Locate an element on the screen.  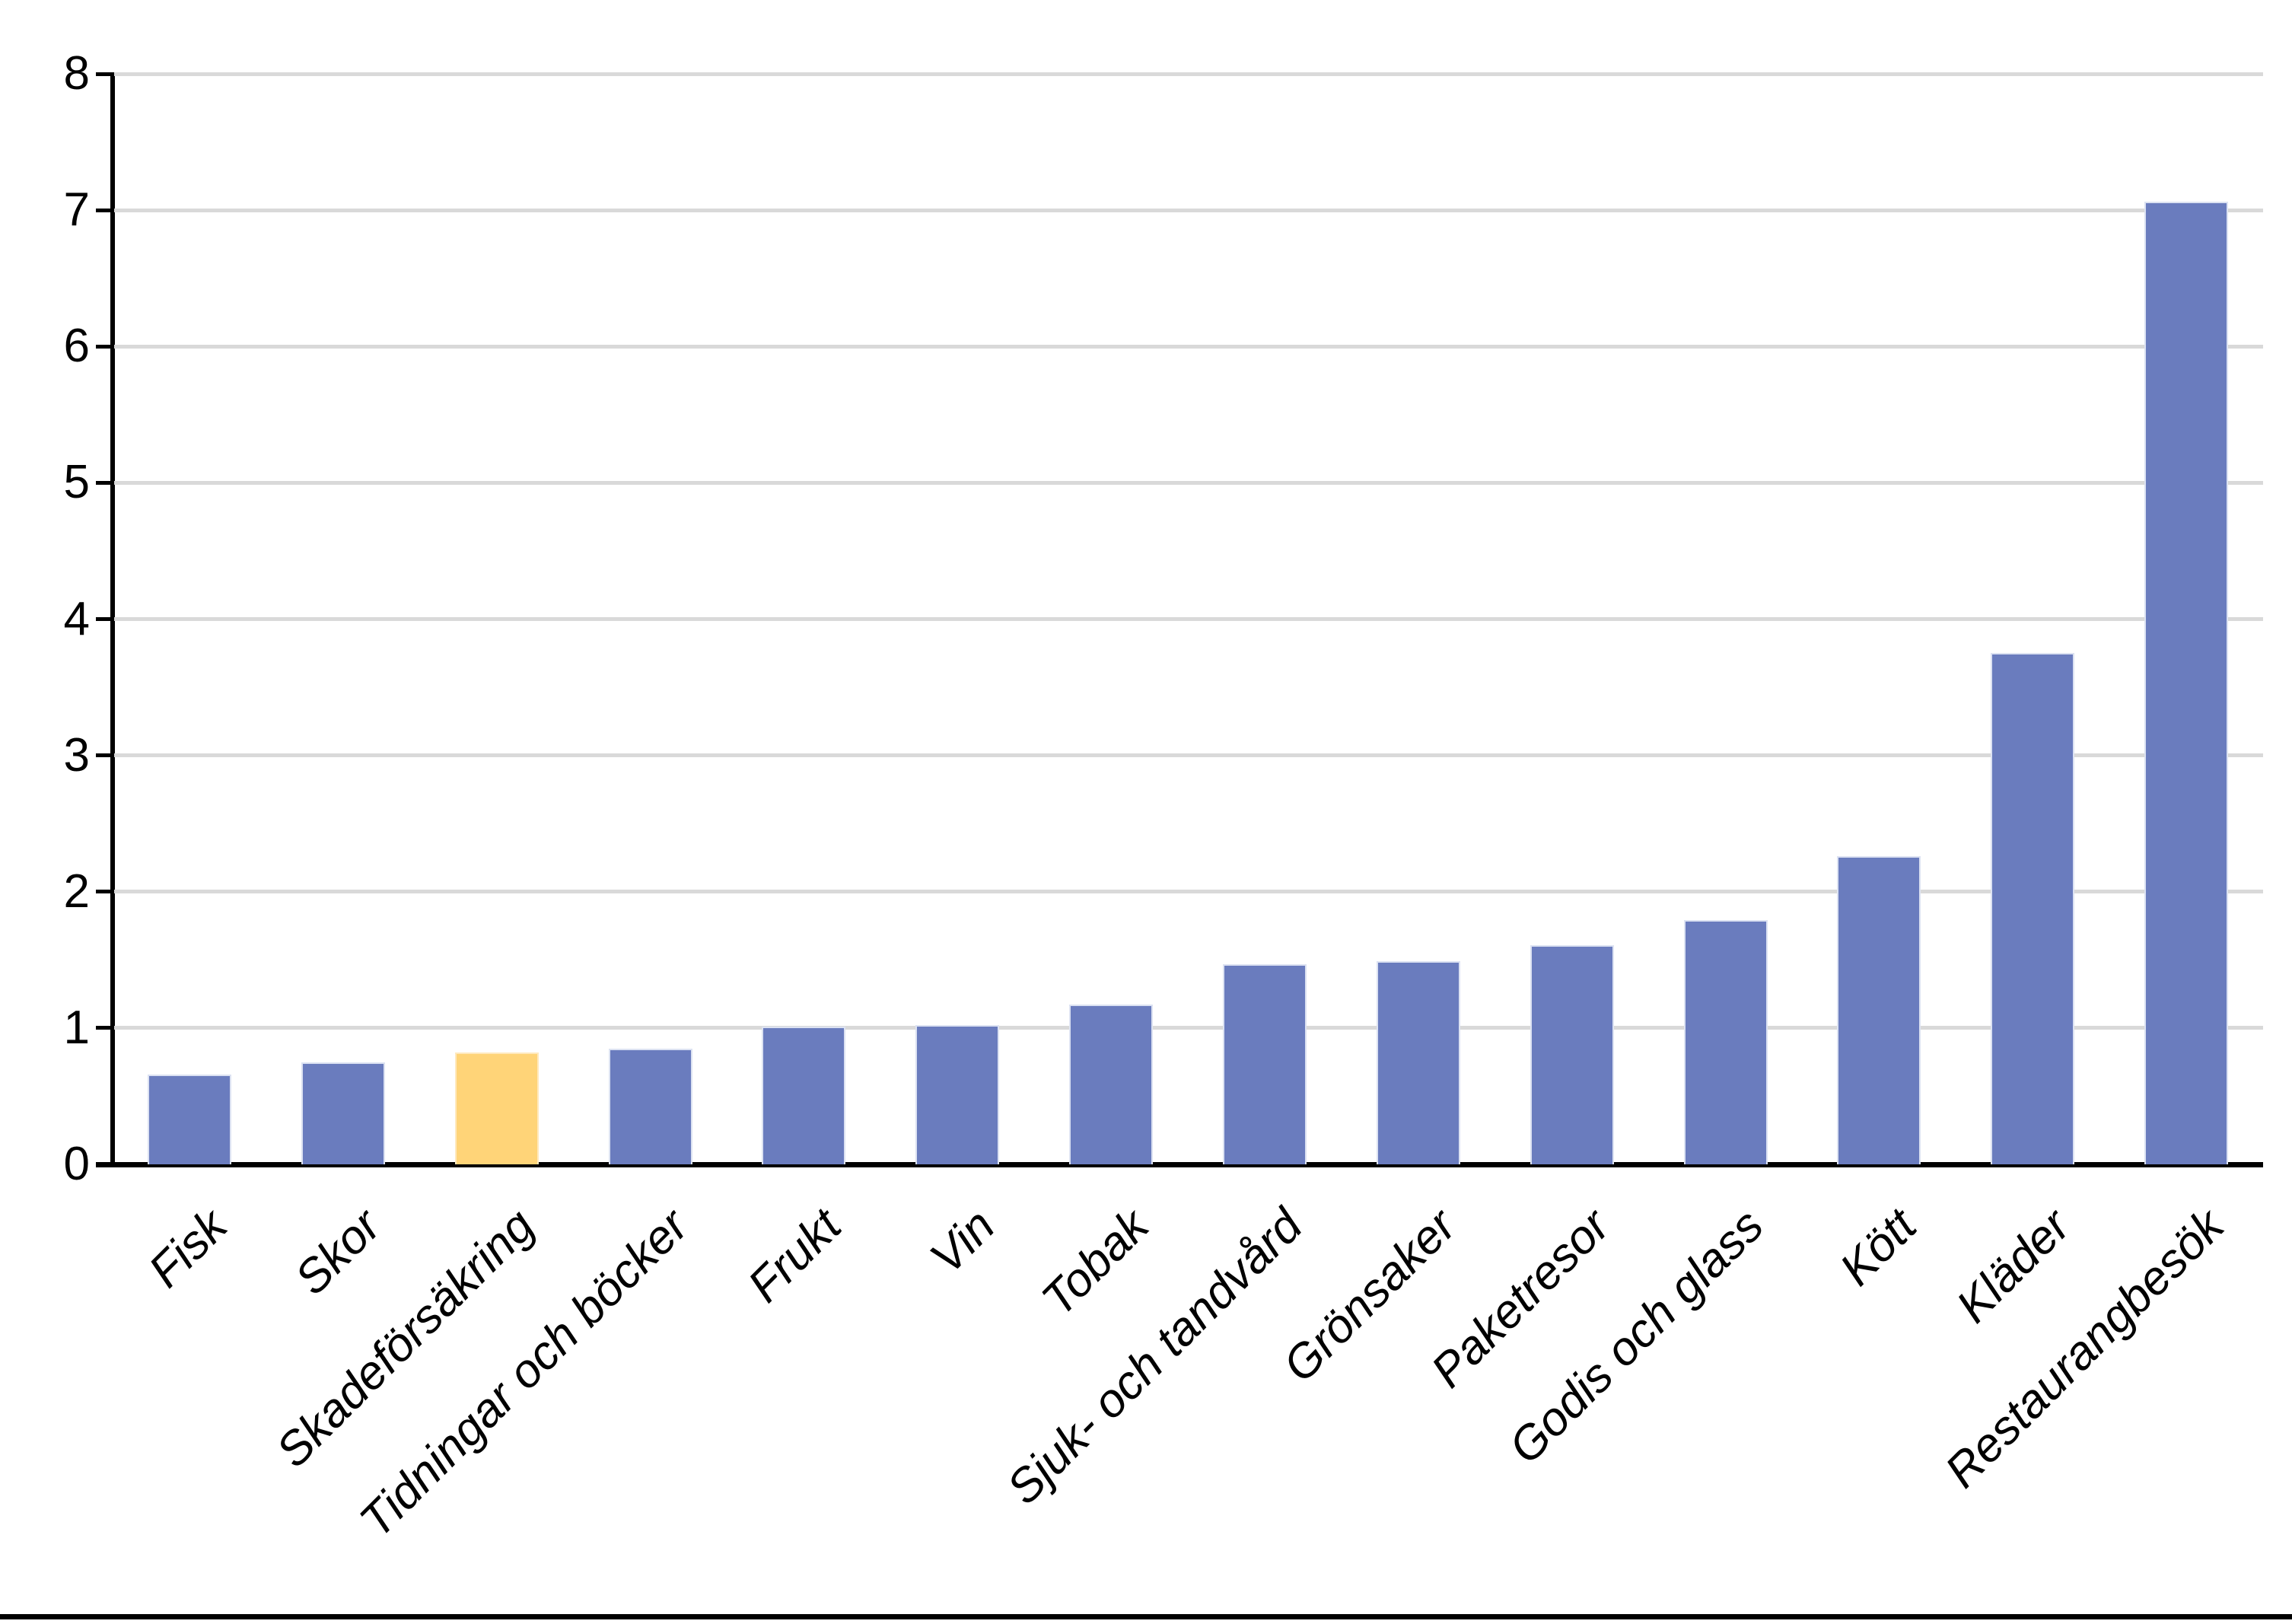
y-axis-label: 1 is located at coordinates (77, 1027).